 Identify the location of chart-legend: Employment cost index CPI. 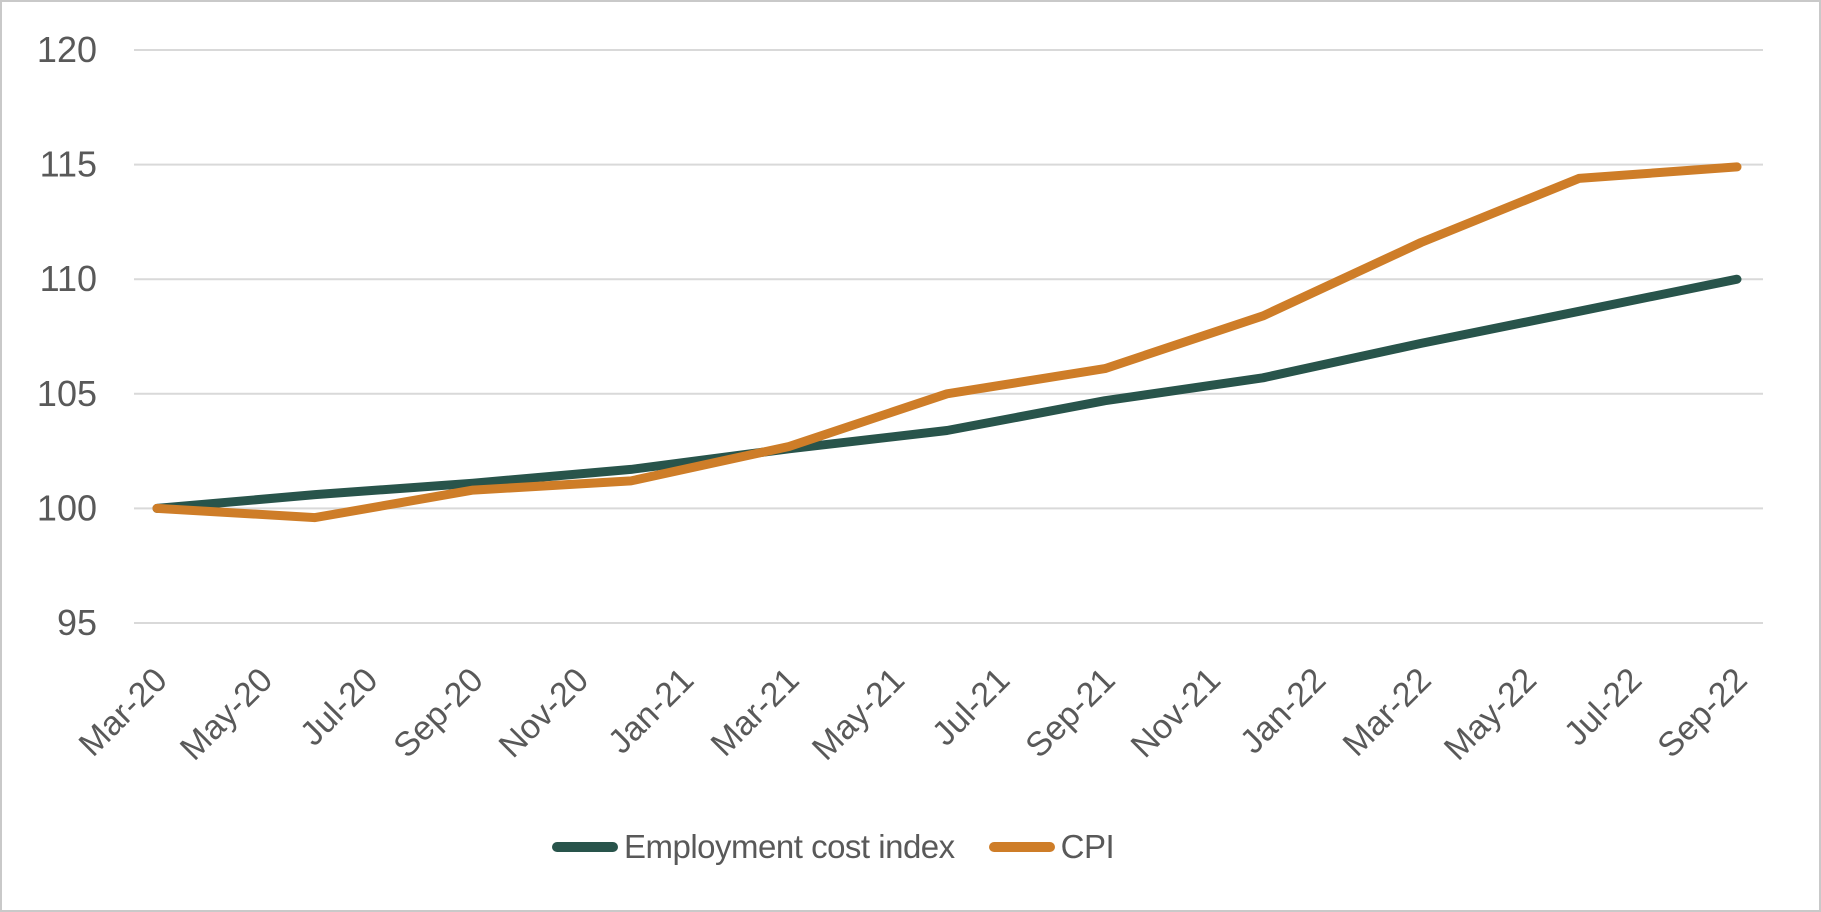
(833, 847).